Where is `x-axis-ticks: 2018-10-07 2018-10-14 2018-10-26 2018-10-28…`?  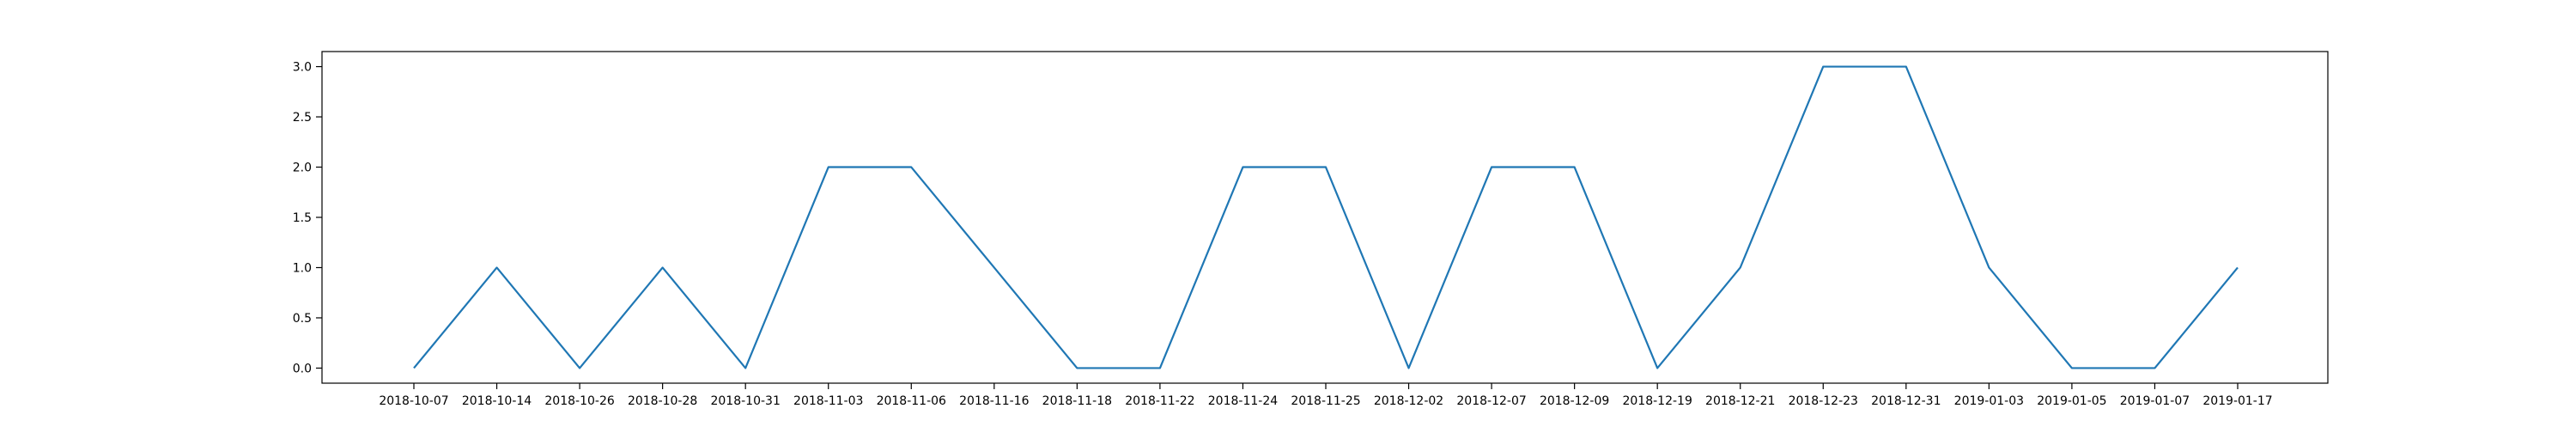 x-axis-ticks: 2018-10-07 2018-10-14 2018-10-26 2018-10-28… is located at coordinates (1325, 395).